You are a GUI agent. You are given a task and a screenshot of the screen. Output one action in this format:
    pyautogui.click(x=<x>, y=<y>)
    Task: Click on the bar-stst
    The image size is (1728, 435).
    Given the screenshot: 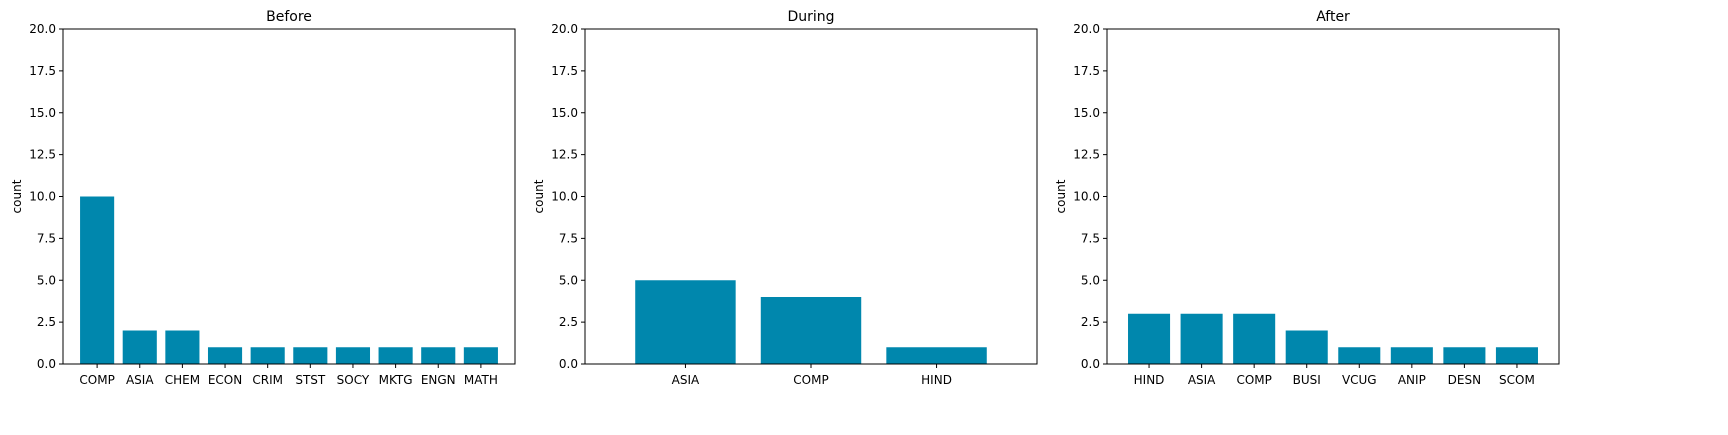 What is the action you would take?
    pyautogui.click(x=310, y=355)
    